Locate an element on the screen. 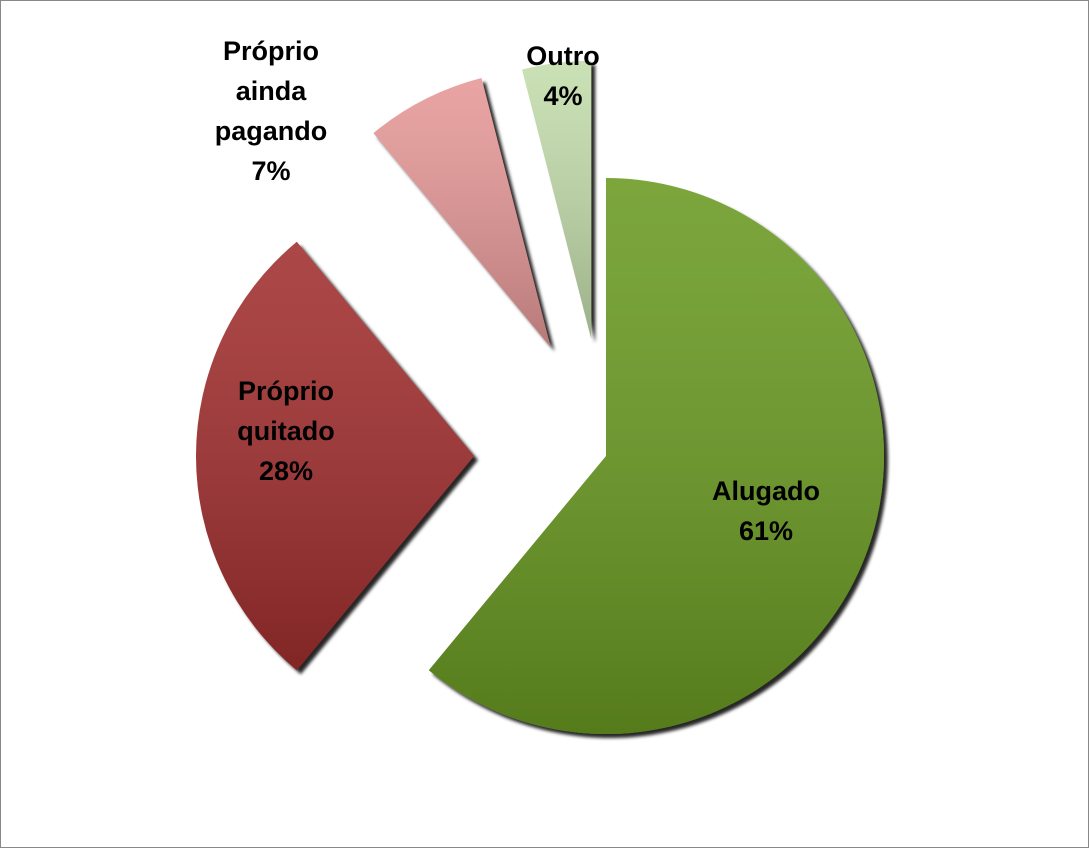 This screenshot has height=848, width=1089. value-label: 7% is located at coordinates (271, 171).